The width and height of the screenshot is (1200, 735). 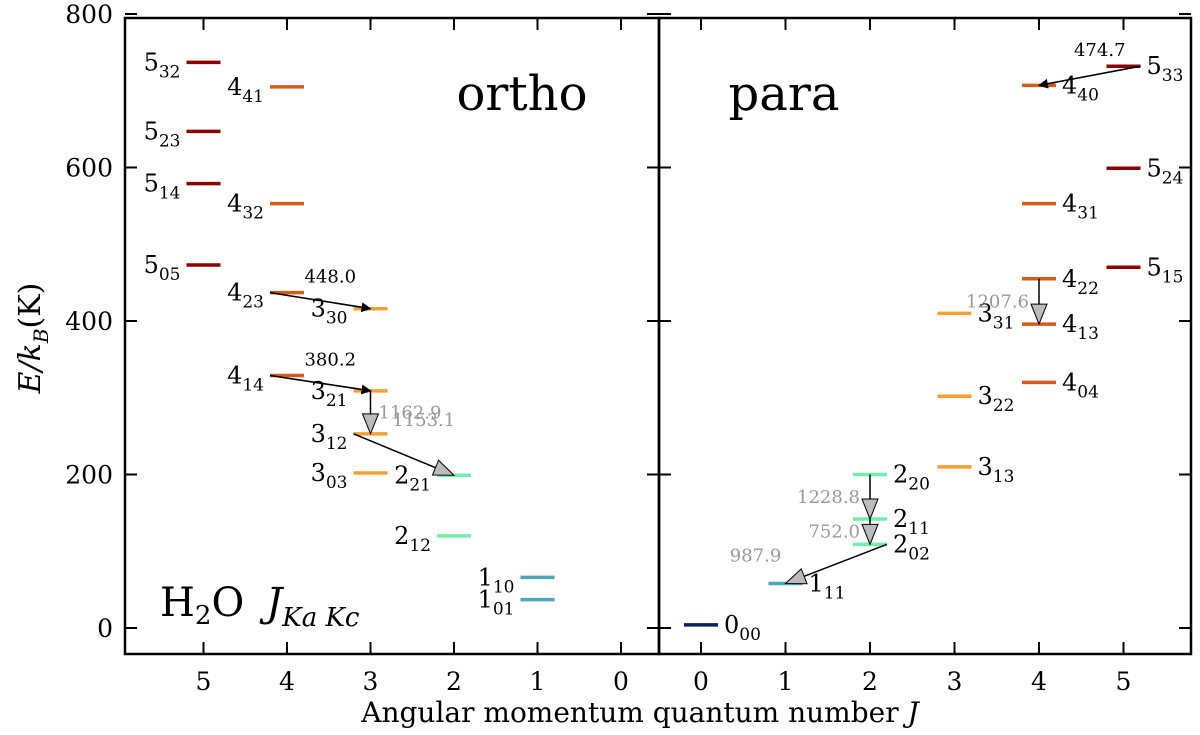 What do you see at coordinates (105, 628) in the screenshot?
I see `y-tick-label: 0` at bounding box center [105, 628].